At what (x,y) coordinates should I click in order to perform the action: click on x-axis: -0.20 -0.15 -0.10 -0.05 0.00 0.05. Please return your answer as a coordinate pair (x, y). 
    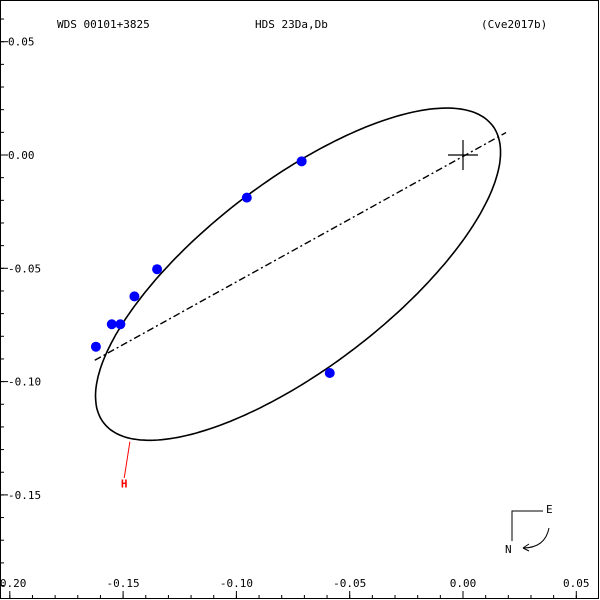
    Looking at the image, I should click on (295, 588).